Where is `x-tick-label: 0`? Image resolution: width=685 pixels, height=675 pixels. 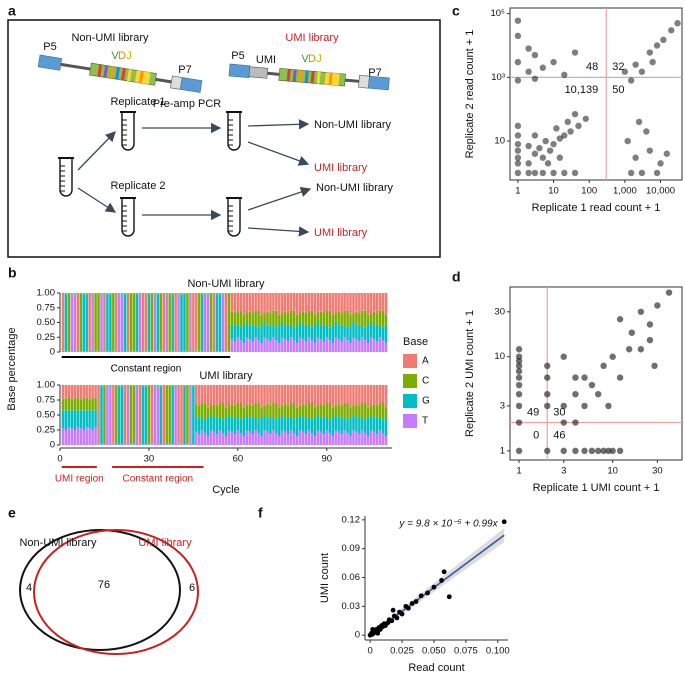
x-tick-label: 0 is located at coordinates (369, 651).